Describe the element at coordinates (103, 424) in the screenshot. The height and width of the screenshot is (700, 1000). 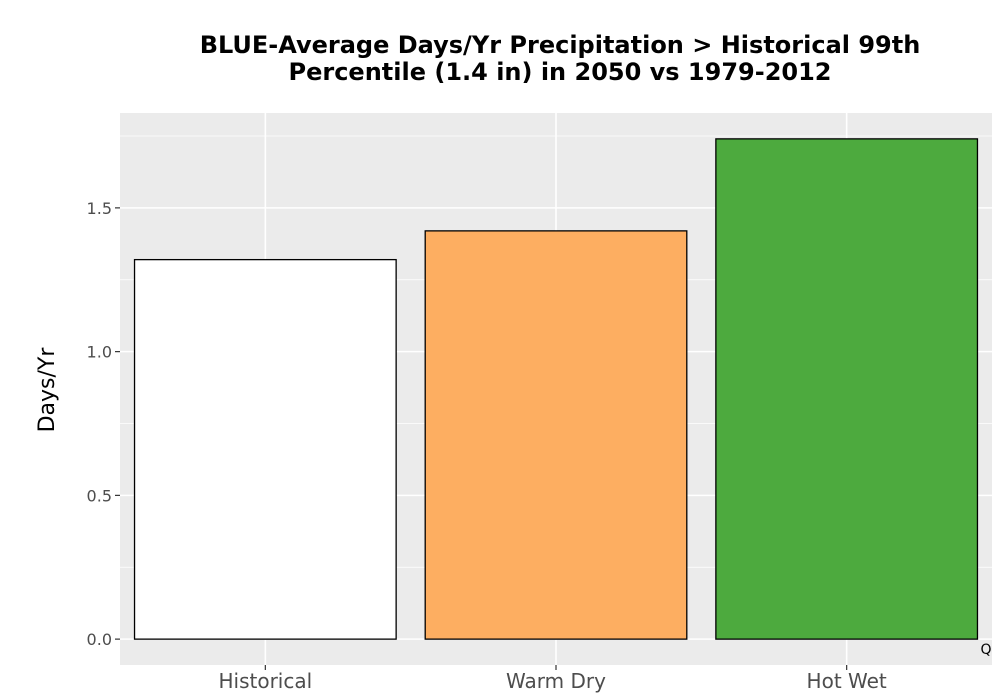
I see `y-axis: 0.0 0.5 1.0 1.5` at that location.